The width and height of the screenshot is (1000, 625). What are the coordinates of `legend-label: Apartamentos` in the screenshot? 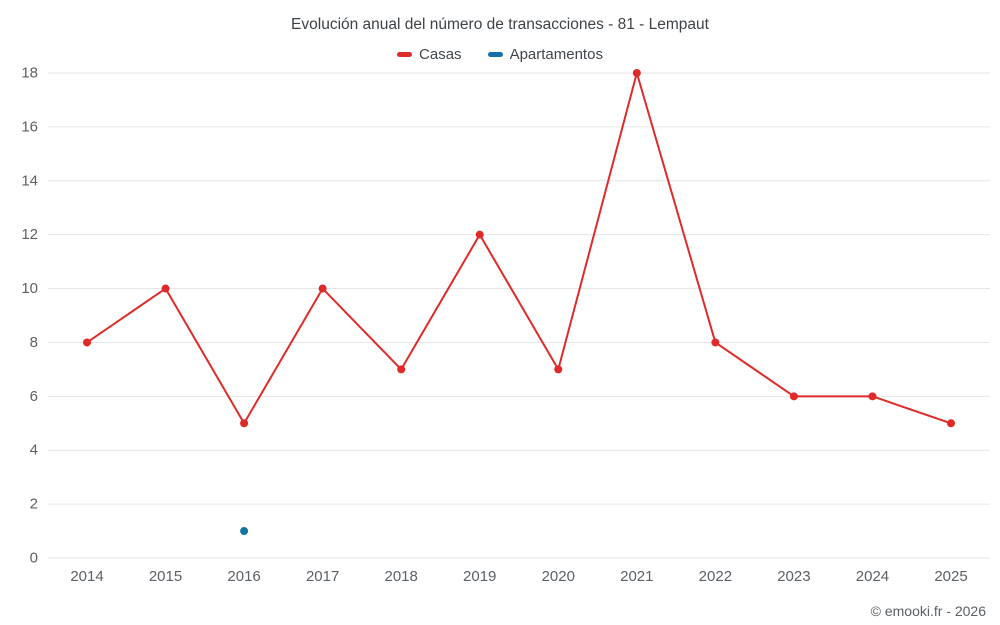 It's located at (556, 54).